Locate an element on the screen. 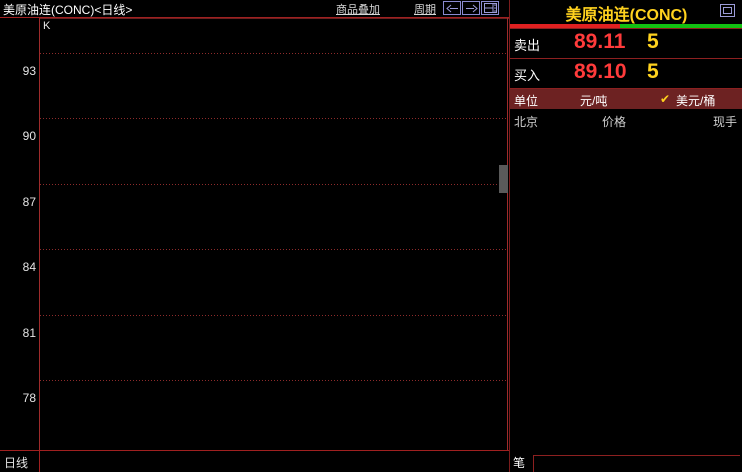 The width and height of the screenshot is (742, 472). y-axis-tick: 87 is located at coordinates (29, 201).